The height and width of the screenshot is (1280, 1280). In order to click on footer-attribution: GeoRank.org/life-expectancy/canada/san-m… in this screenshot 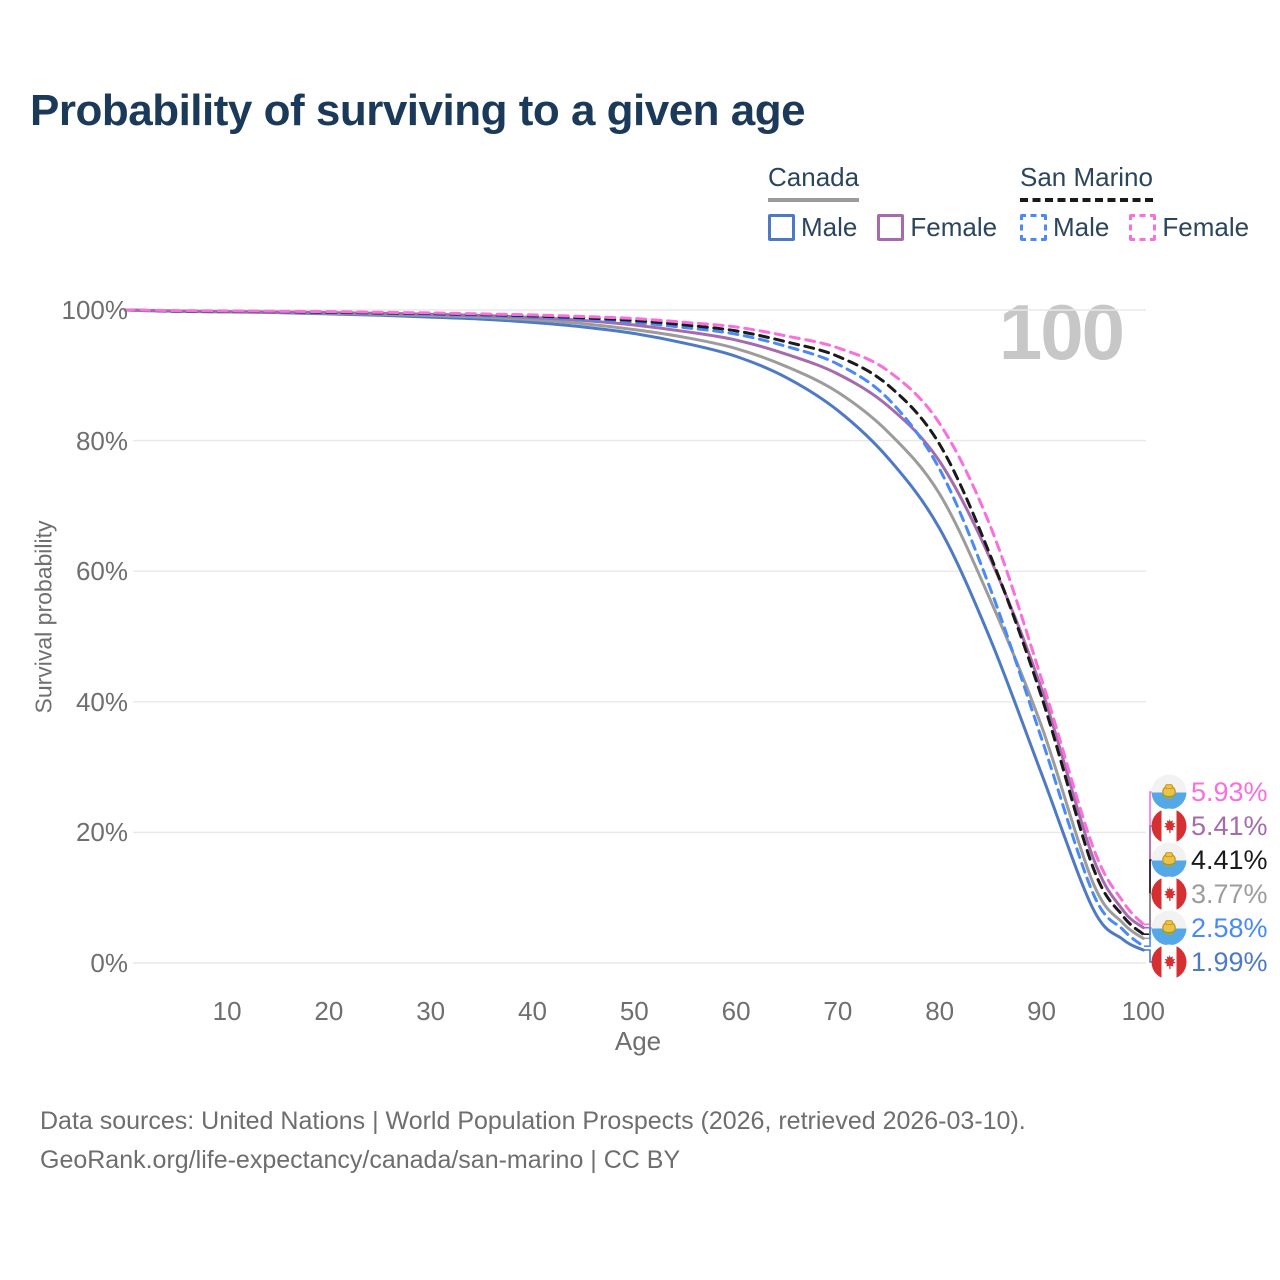, I will do `click(360, 1160)`.